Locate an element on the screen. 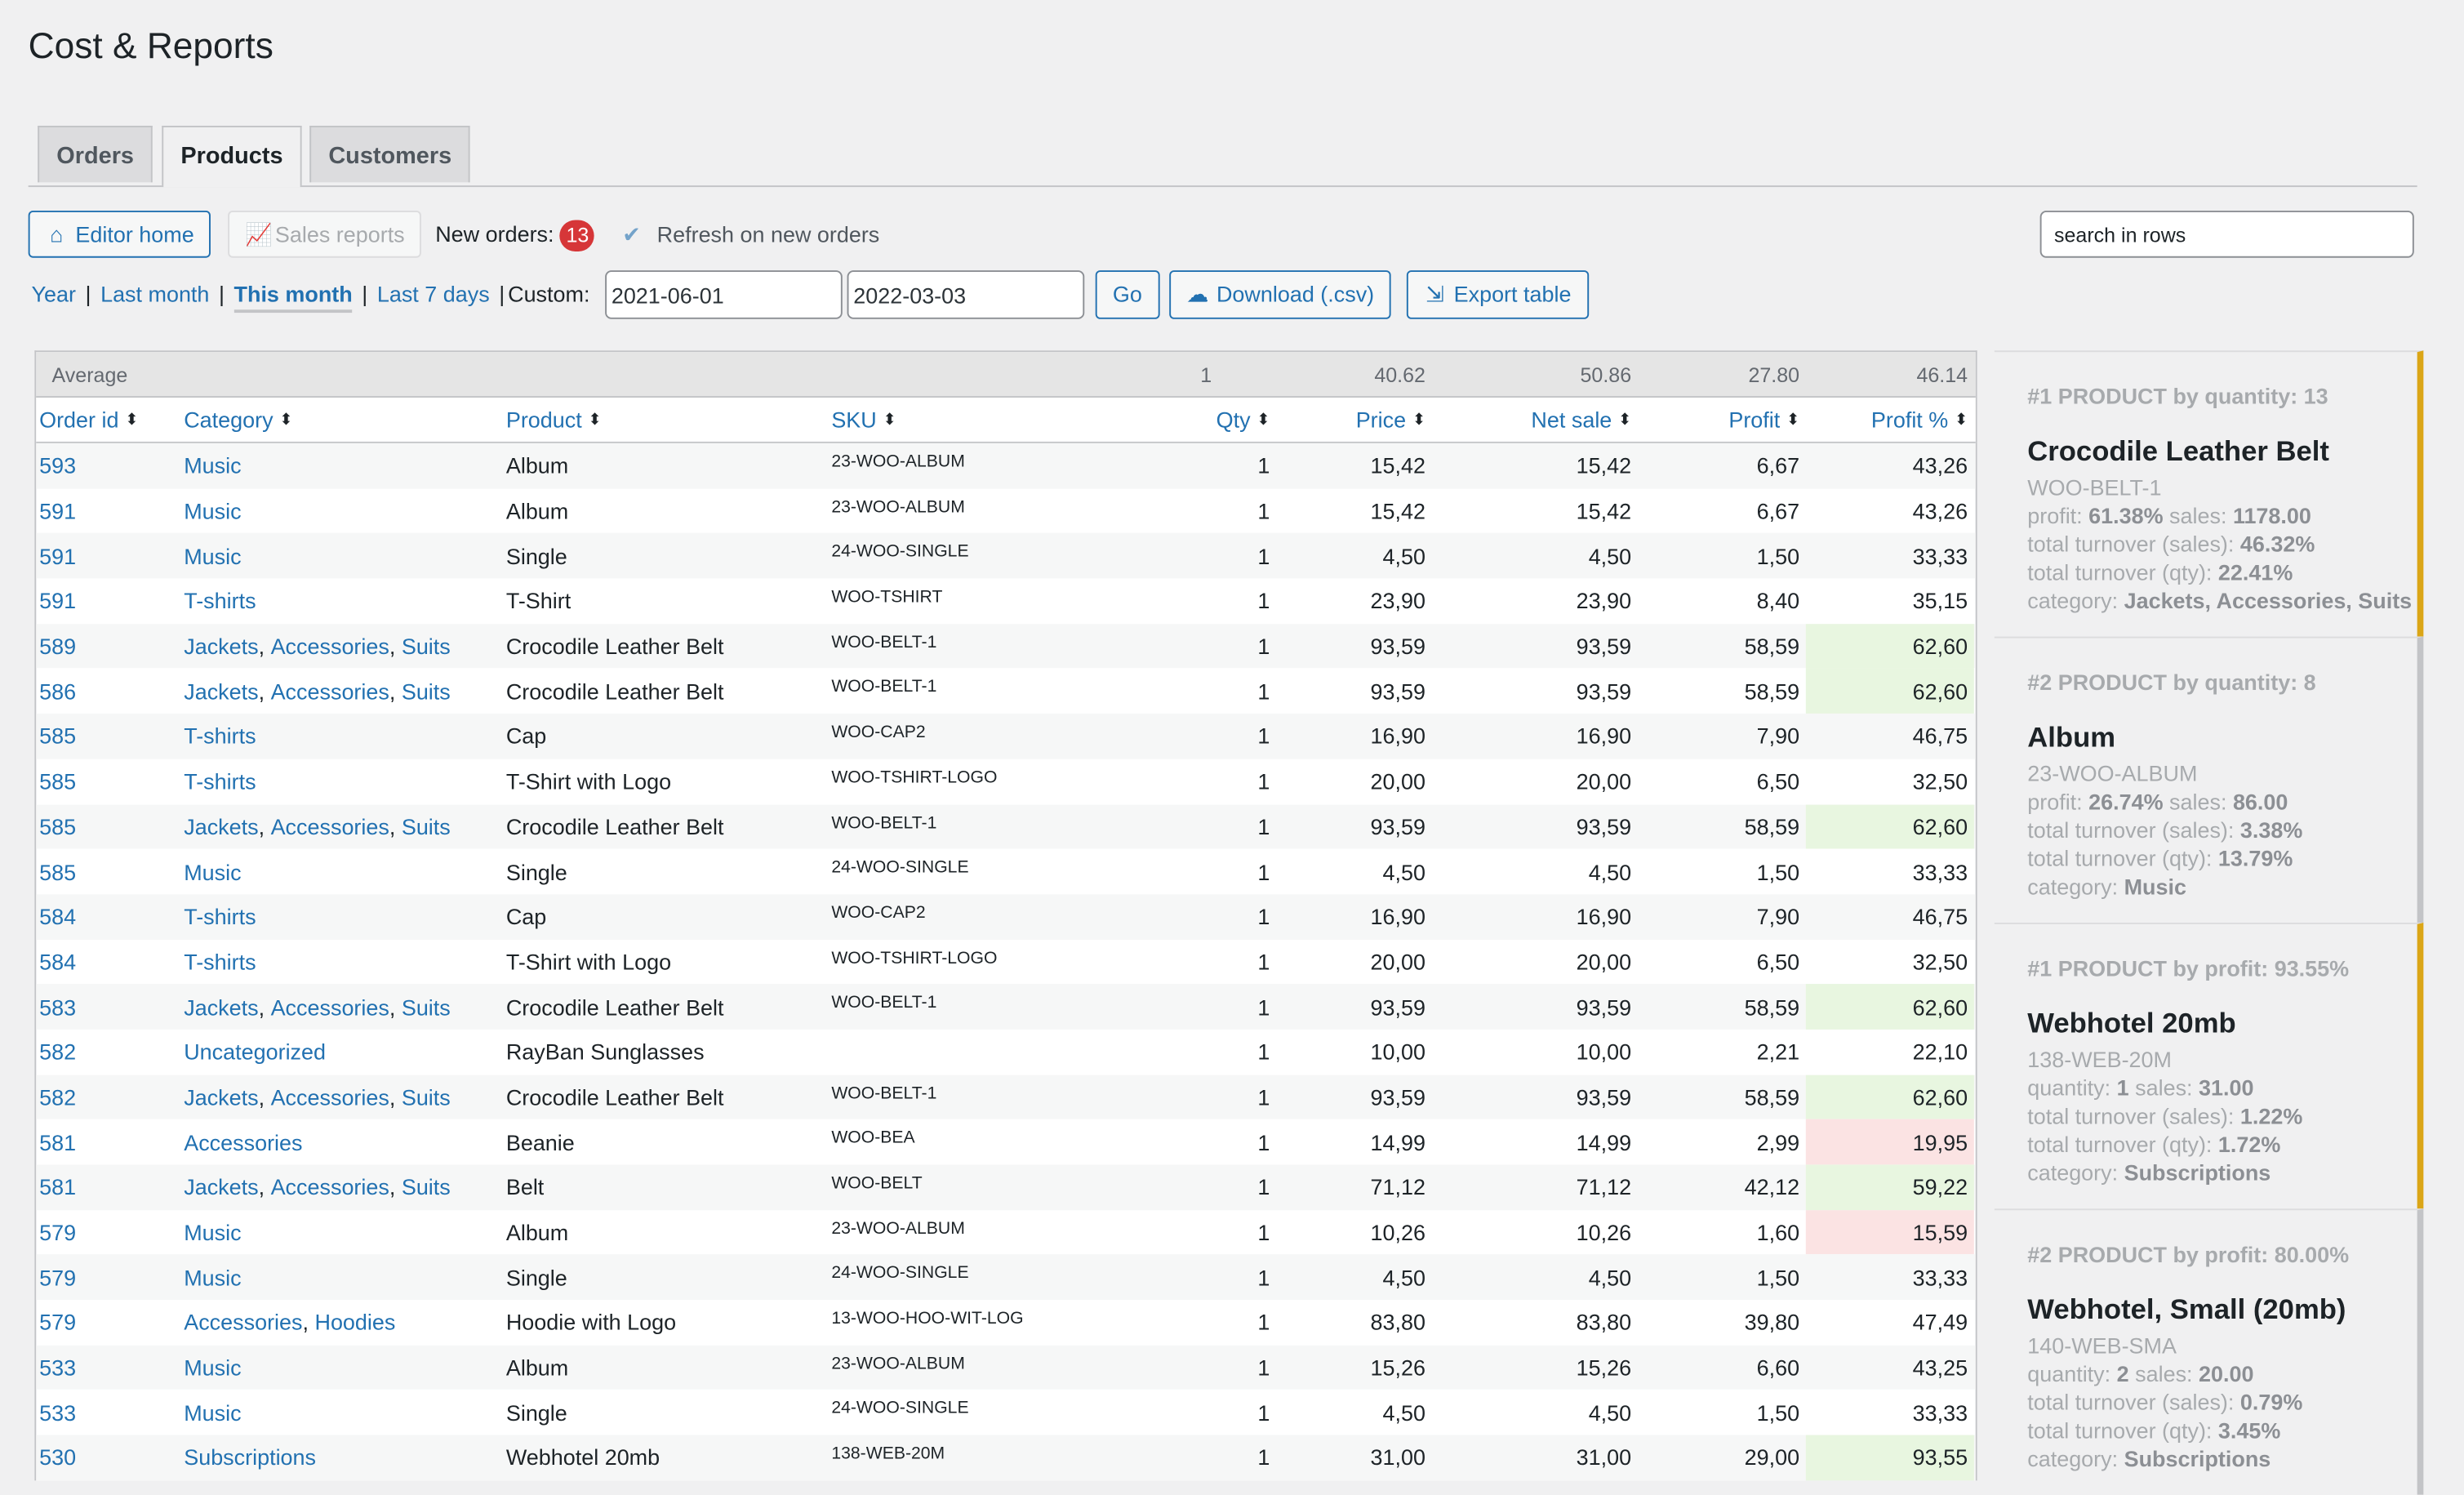  tab-customers: Customers is located at coordinates (390, 154).